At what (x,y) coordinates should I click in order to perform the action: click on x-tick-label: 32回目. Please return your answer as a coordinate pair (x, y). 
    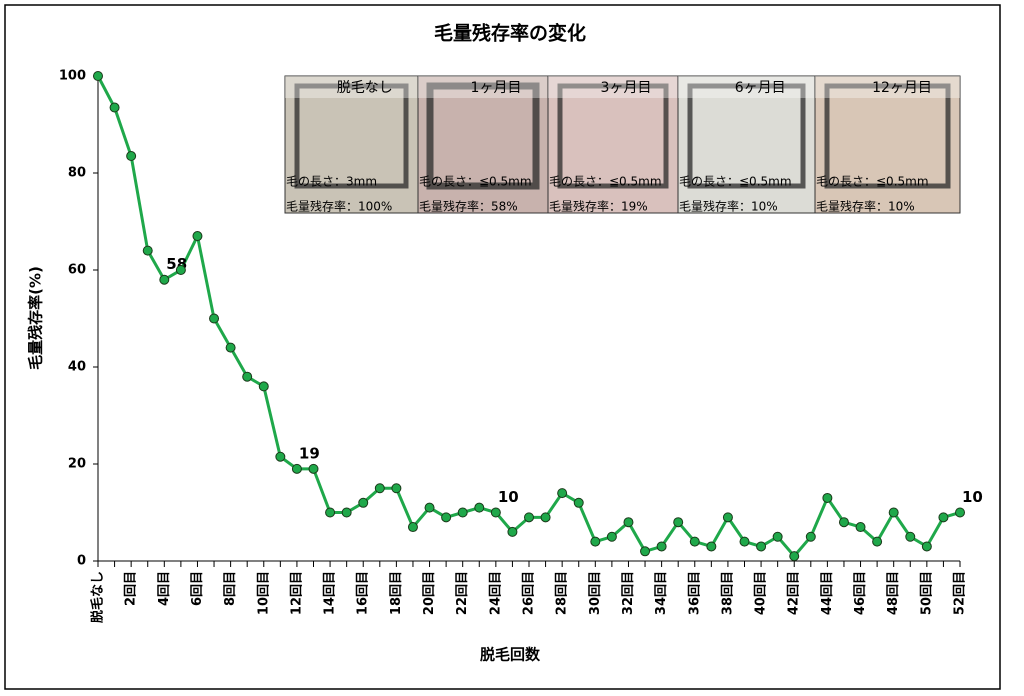
    Looking at the image, I should click on (628, 593).